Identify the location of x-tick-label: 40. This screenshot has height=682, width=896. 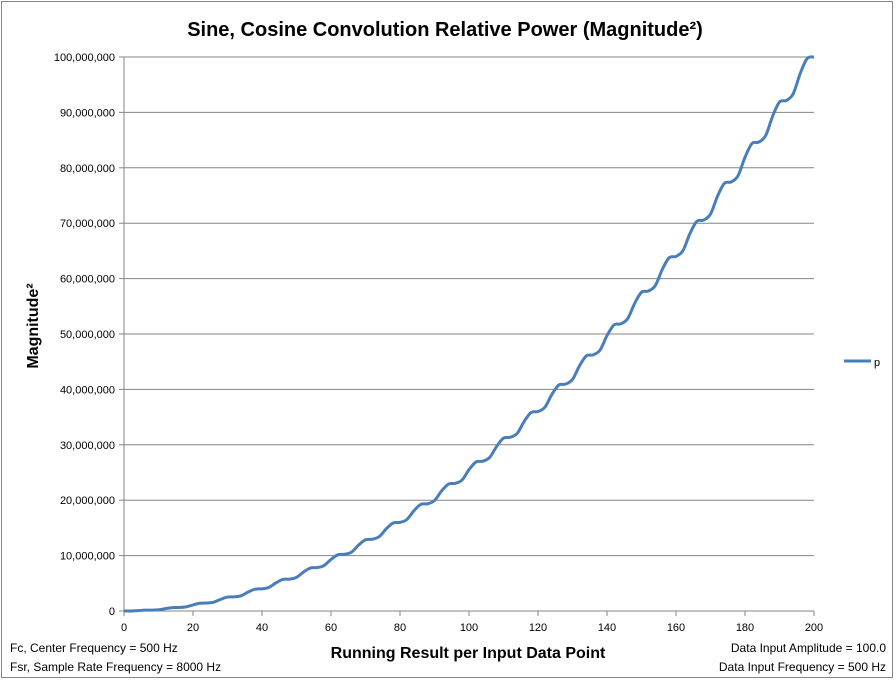
(262, 628).